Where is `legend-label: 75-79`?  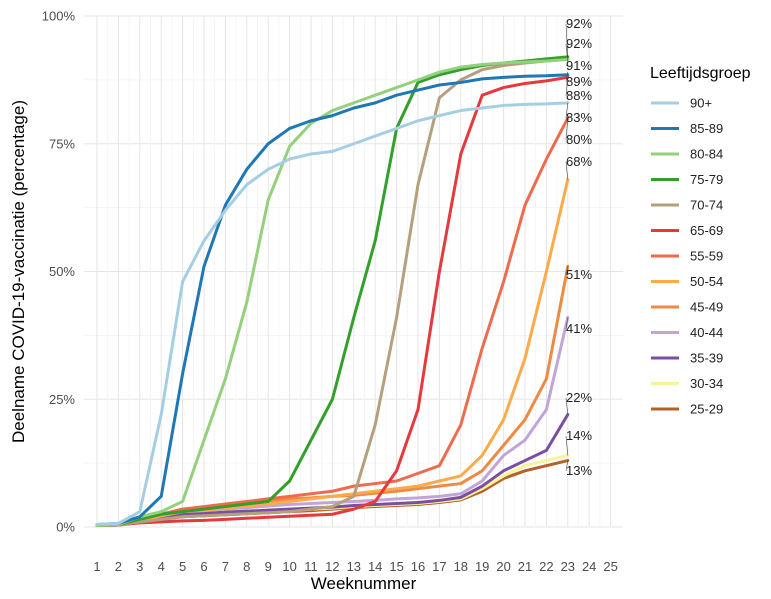
legend-label: 75-79 is located at coordinates (706, 179).